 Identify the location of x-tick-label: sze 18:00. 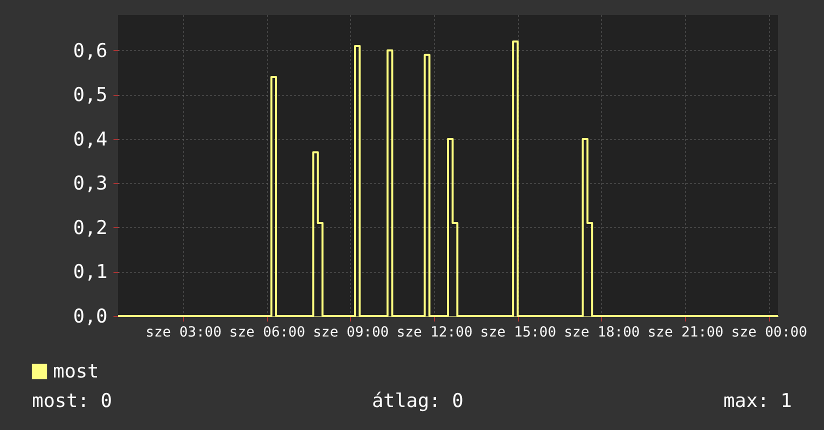
(602, 332).